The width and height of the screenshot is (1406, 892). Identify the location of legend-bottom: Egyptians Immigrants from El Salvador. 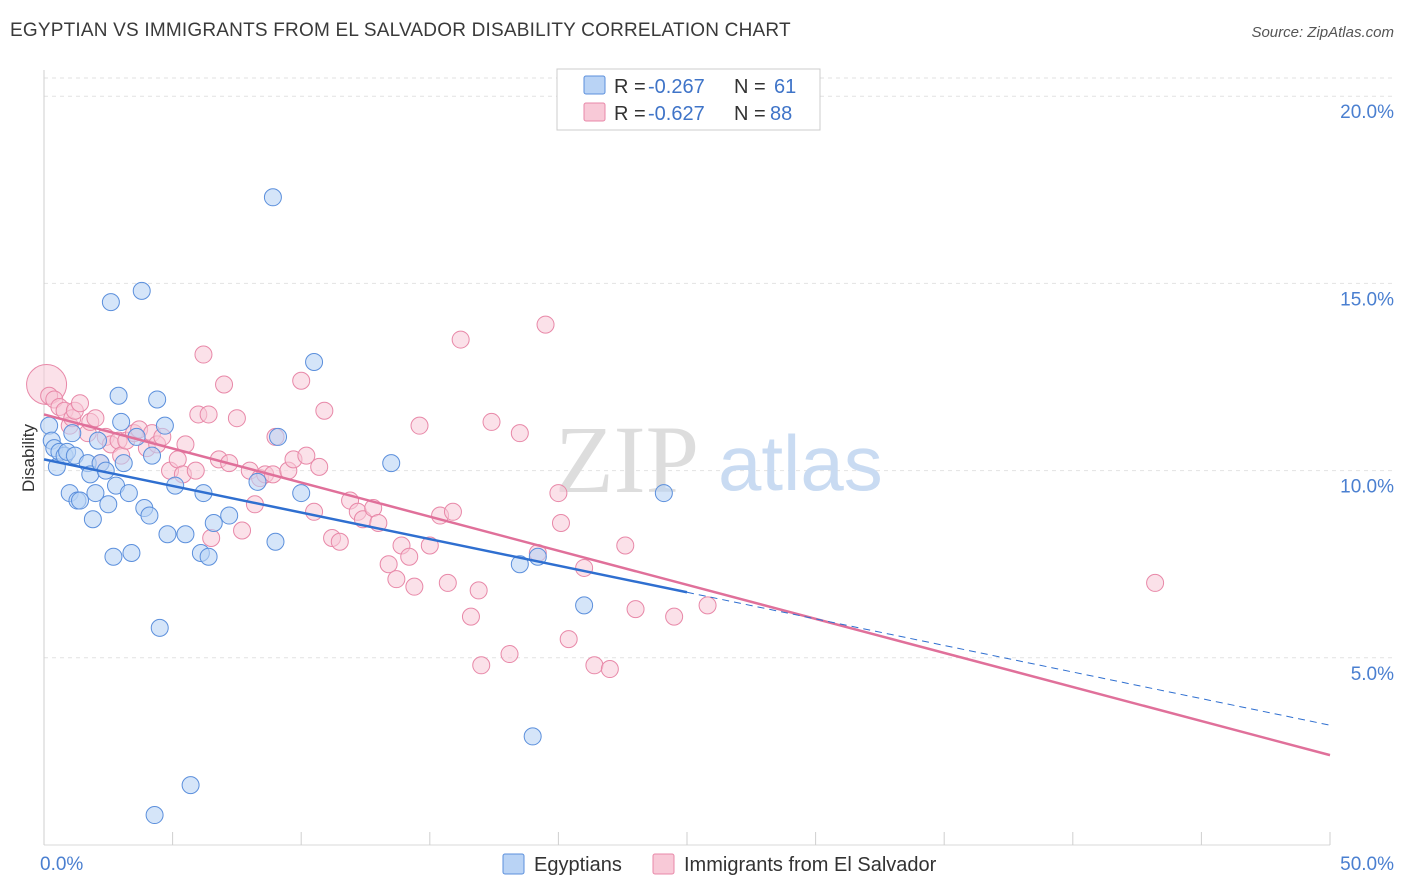
(719, 864).